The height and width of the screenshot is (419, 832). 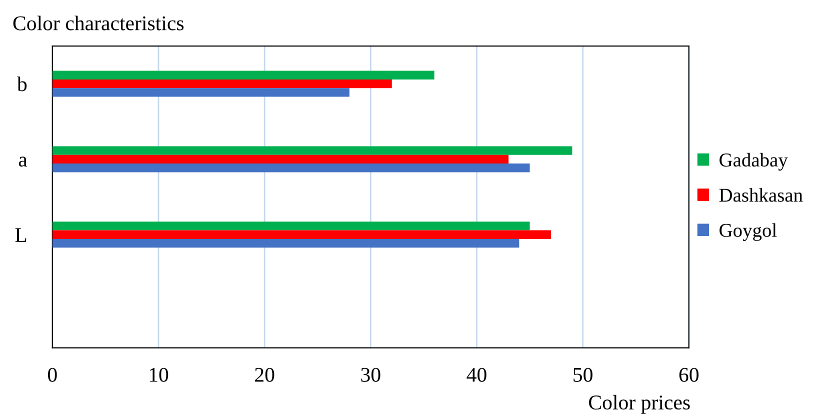 What do you see at coordinates (754, 161) in the screenshot?
I see `legend-label: Gadabay` at bounding box center [754, 161].